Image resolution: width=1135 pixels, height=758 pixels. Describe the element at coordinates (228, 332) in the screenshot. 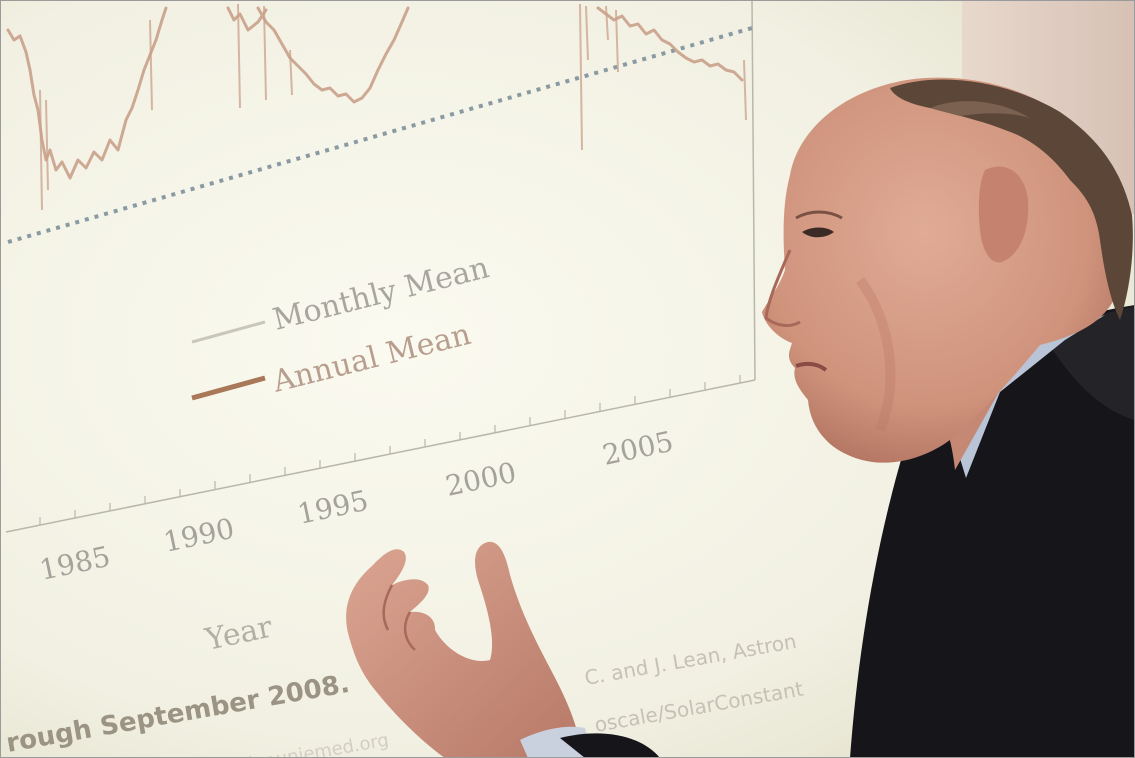

I see `legend-monthly-swatch` at that location.